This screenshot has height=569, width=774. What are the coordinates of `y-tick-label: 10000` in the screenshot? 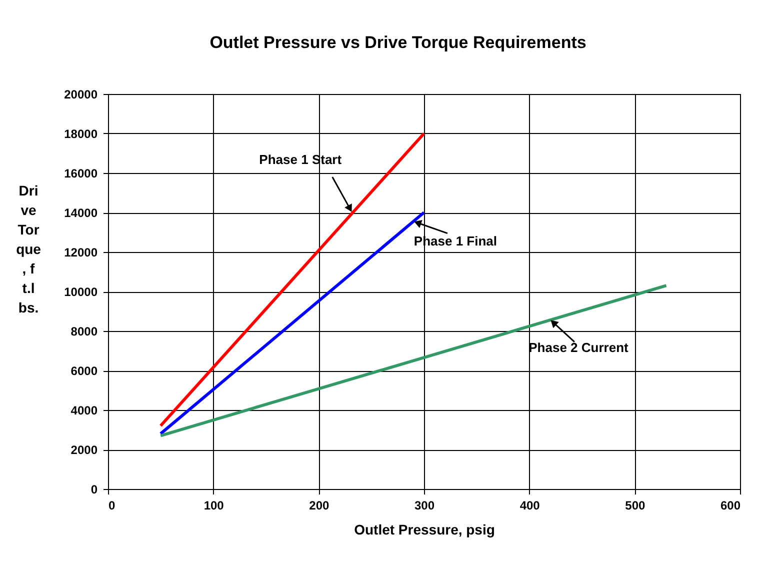 It's located at (81, 292).